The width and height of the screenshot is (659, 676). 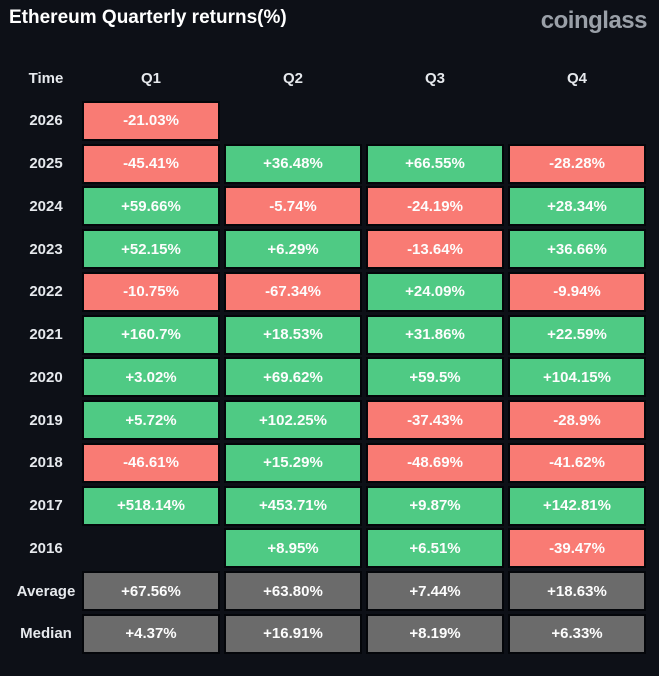 What do you see at coordinates (435, 249) in the screenshot?
I see `return-cell: -13.64%` at bounding box center [435, 249].